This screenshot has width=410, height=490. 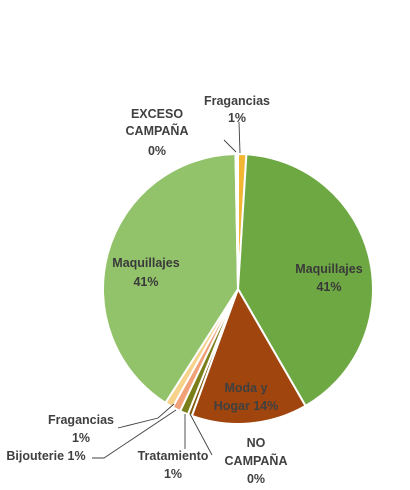 I want to click on label-maquillajes-left-value: 41%, so click(x=145, y=282).